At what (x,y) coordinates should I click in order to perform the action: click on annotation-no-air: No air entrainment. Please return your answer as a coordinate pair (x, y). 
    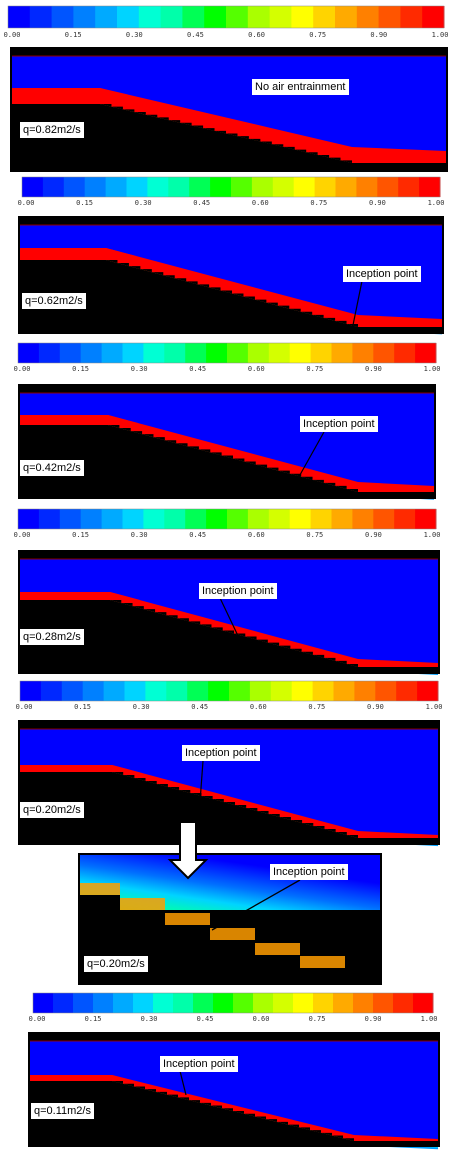
    Looking at the image, I should click on (300, 87).